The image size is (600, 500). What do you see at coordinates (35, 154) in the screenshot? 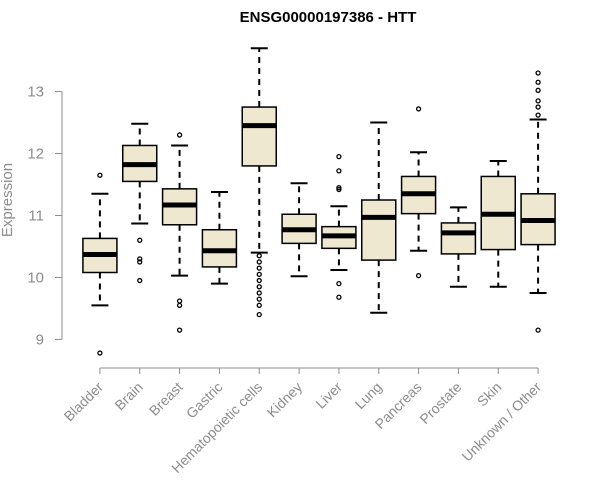
I see `y-tick-label: 12` at bounding box center [35, 154].